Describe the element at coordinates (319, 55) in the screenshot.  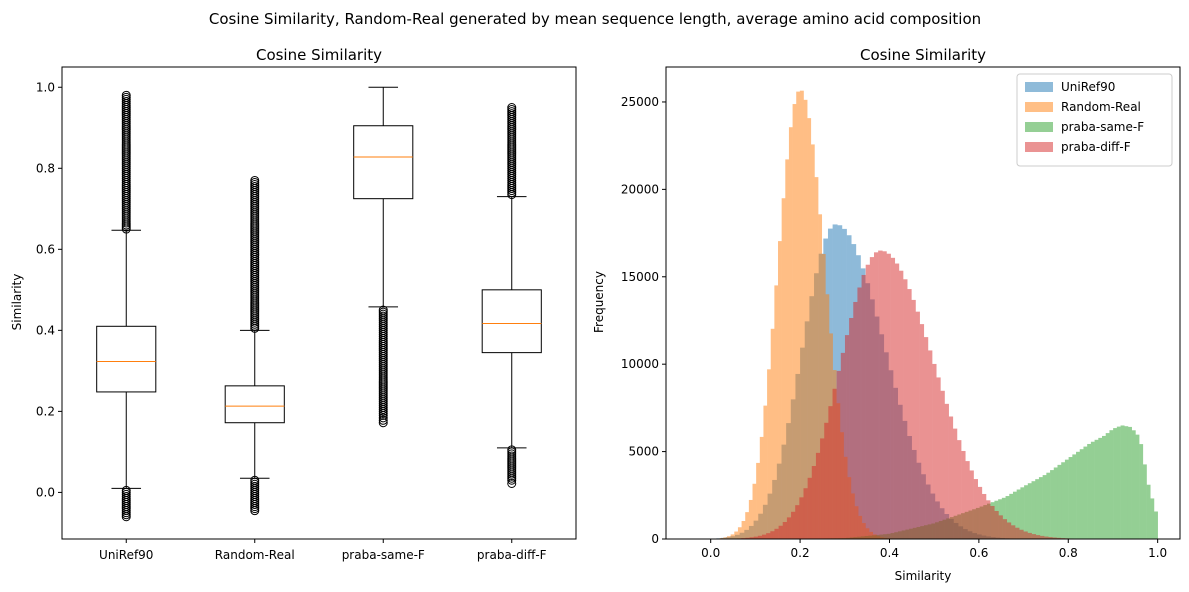
I see `boxplot-title: Cosine Similarity` at that location.